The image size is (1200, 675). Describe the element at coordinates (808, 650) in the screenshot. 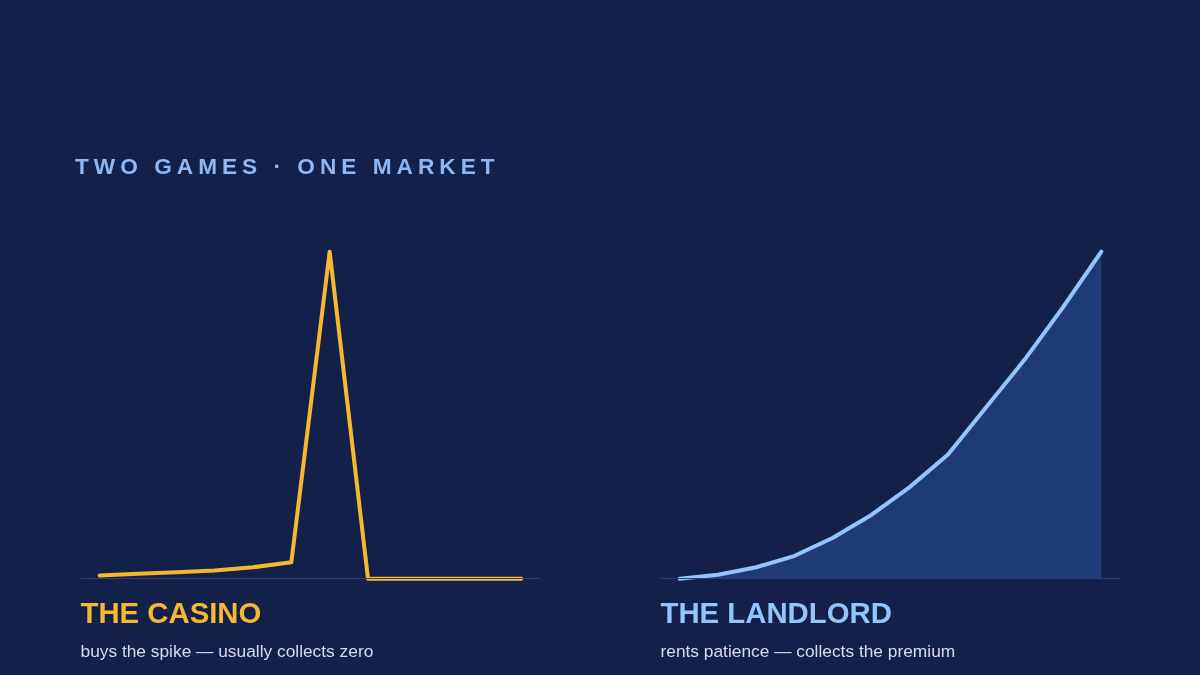

I see `text: rents patience — collects the premium` at that location.